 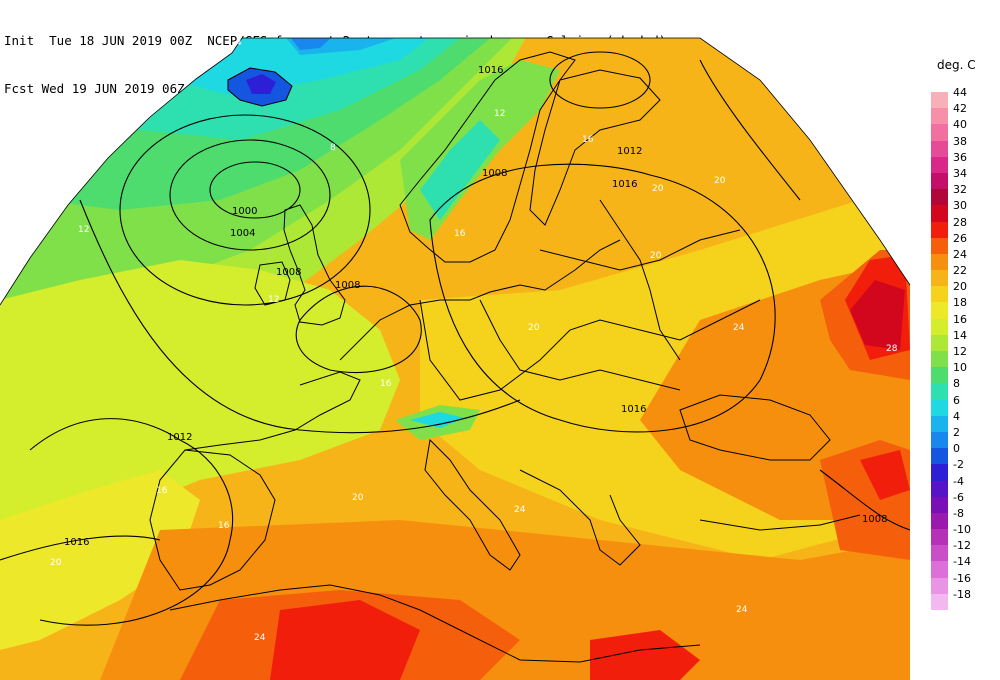 I want to click on legend-label: 12, so click(x=960, y=351).